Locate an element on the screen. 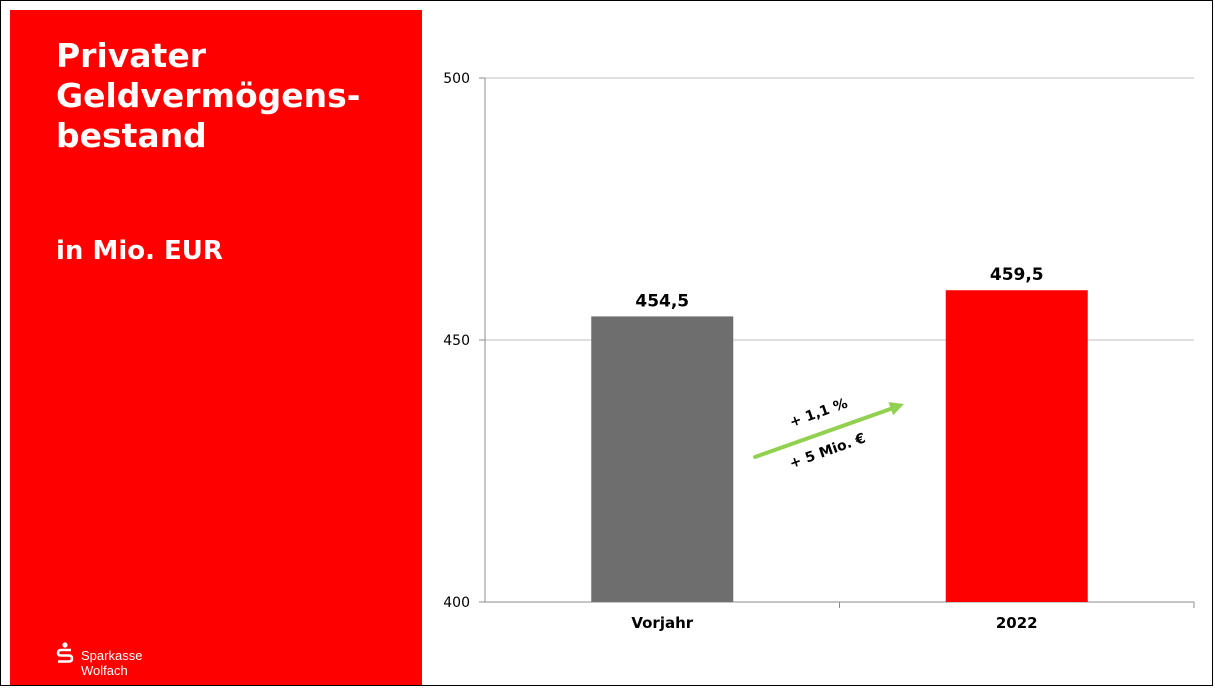 Image resolution: width=1215 pixels, height=688 pixels. x-tick-label: 2022 is located at coordinates (1017, 623).